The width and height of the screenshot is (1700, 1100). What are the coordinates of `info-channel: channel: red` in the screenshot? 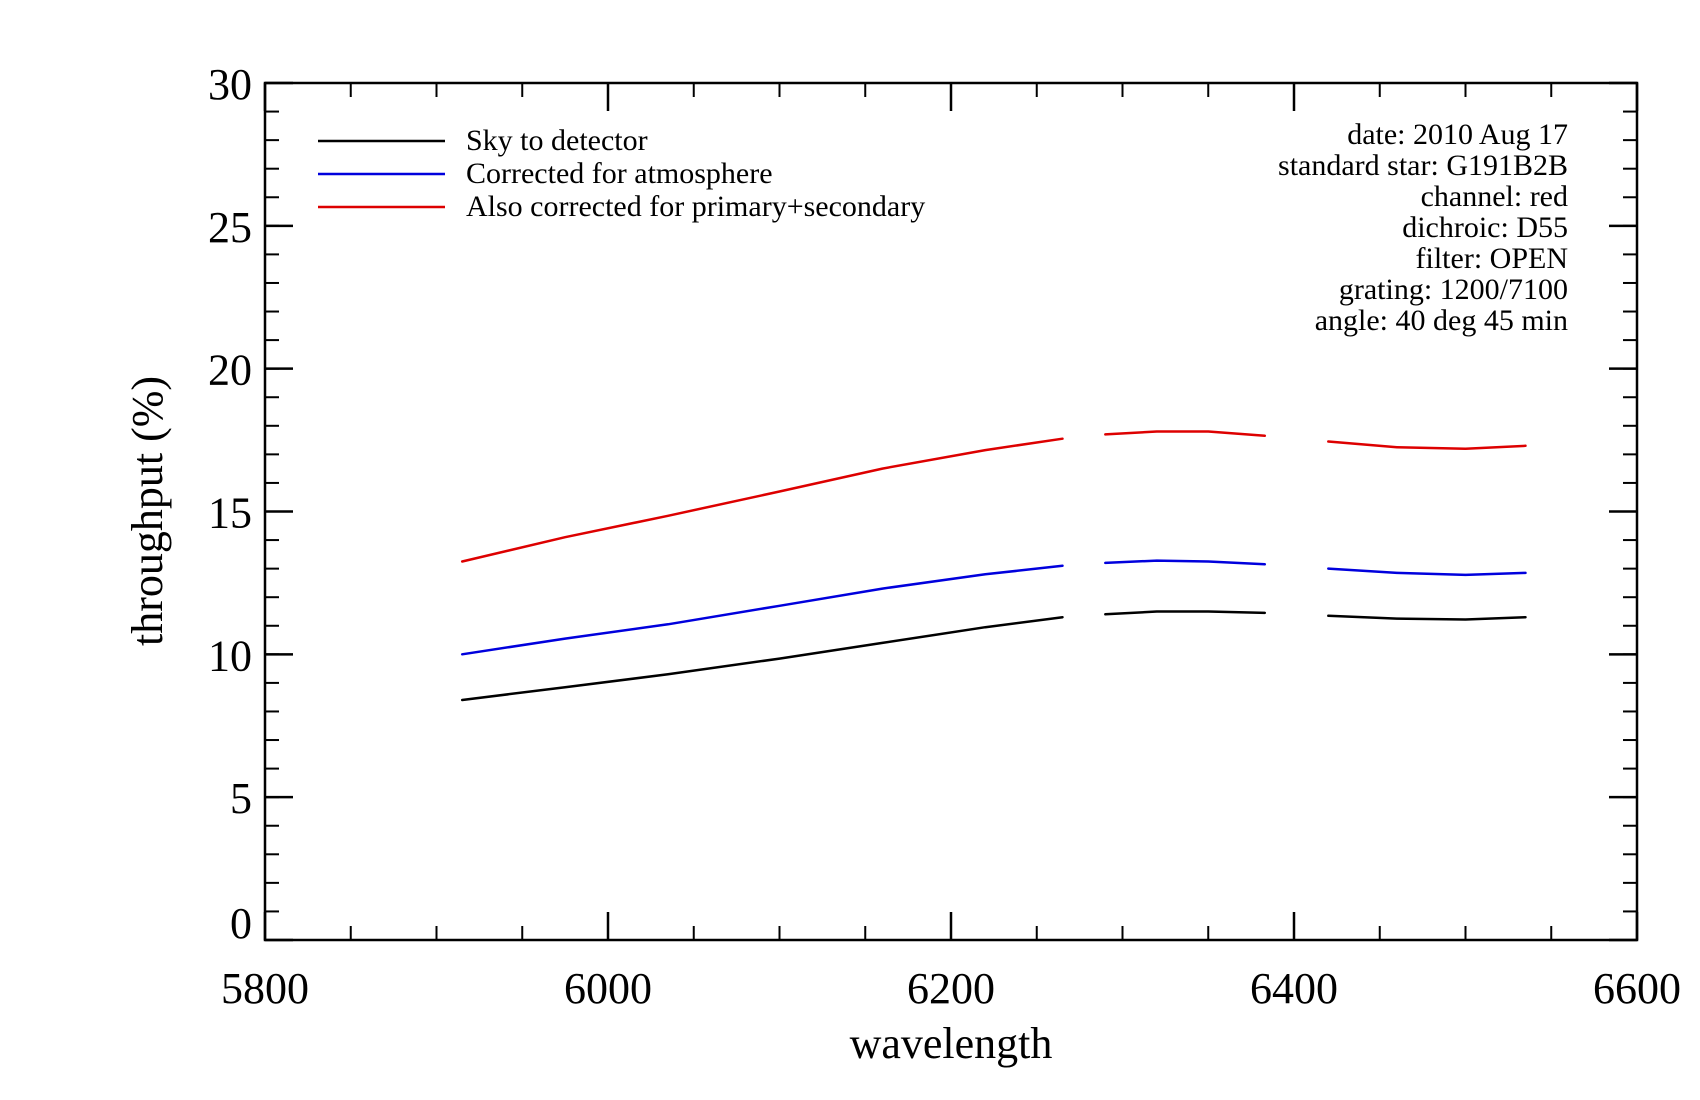 It's located at (1494, 196).